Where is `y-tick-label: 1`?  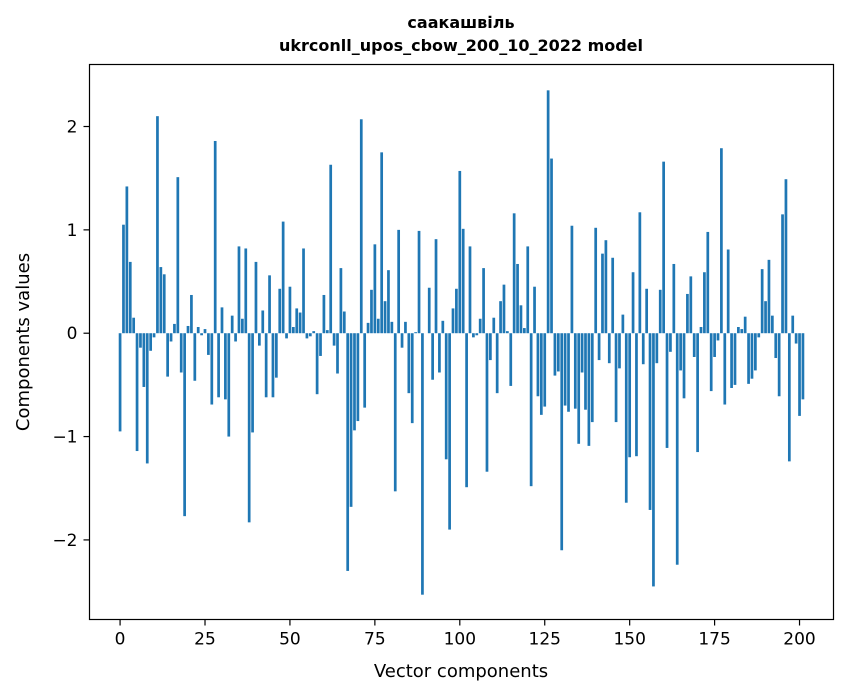
y-tick-label: 1 is located at coordinates (72, 231).